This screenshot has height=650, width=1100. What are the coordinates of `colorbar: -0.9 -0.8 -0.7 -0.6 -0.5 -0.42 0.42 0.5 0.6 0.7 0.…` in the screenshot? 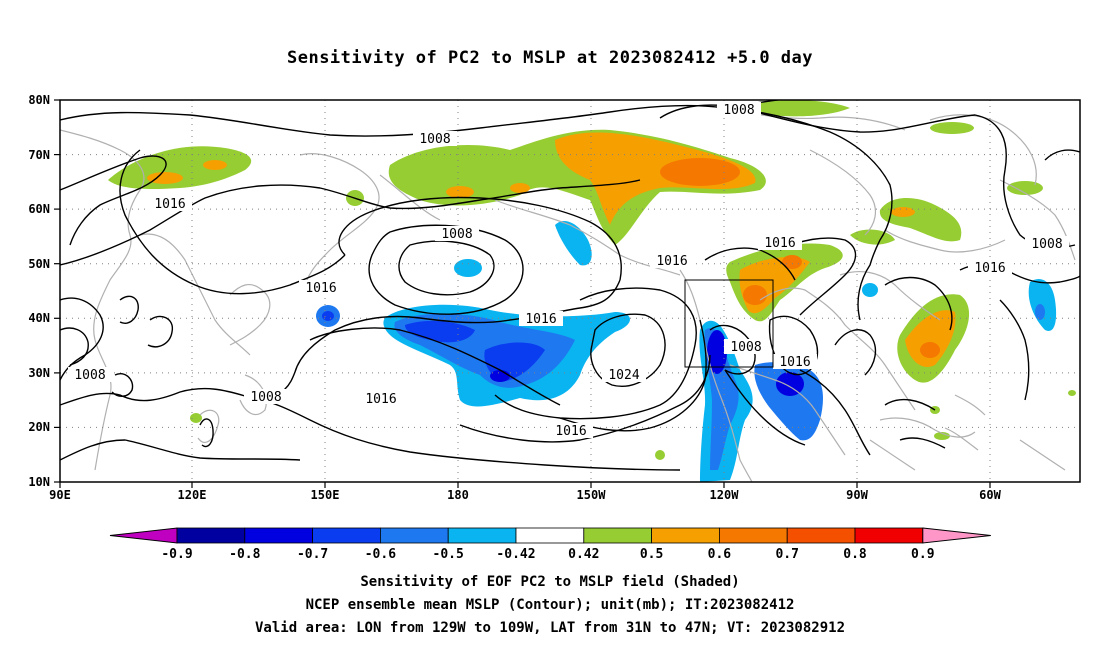 It's located at (550, 544).